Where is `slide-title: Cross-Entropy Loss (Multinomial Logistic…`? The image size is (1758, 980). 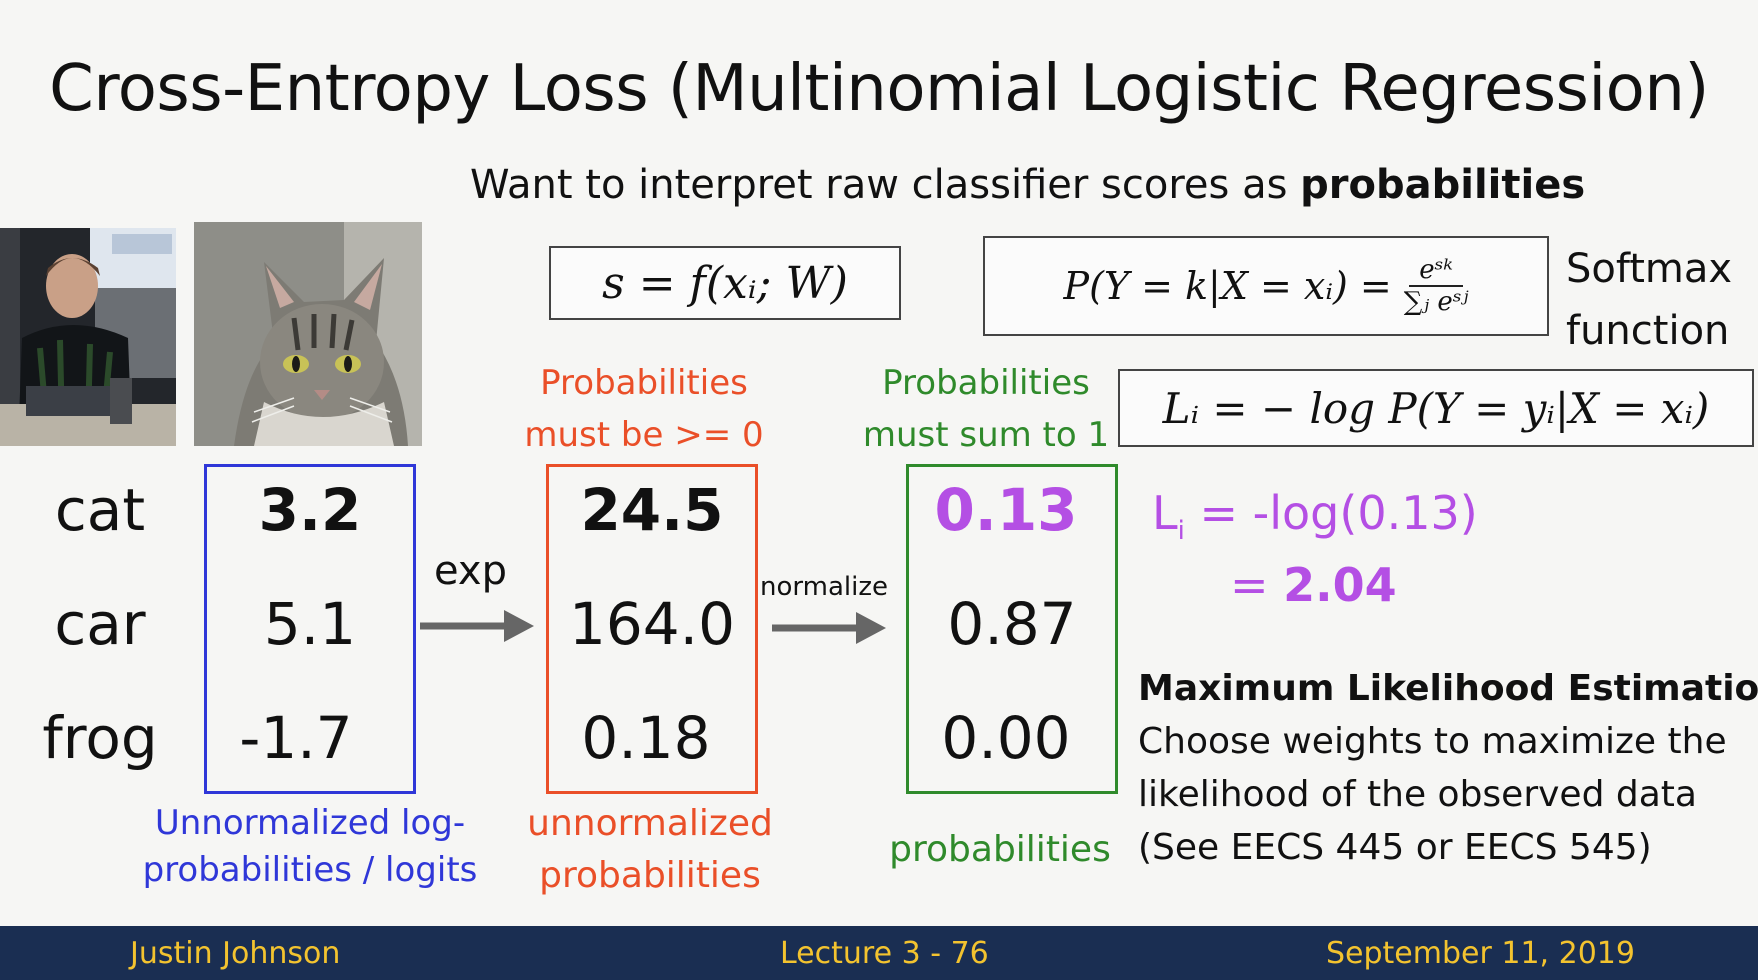
slide-title: Cross-Entropy Loss (Multinomial Logistic… is located at coordinates (879, 89).